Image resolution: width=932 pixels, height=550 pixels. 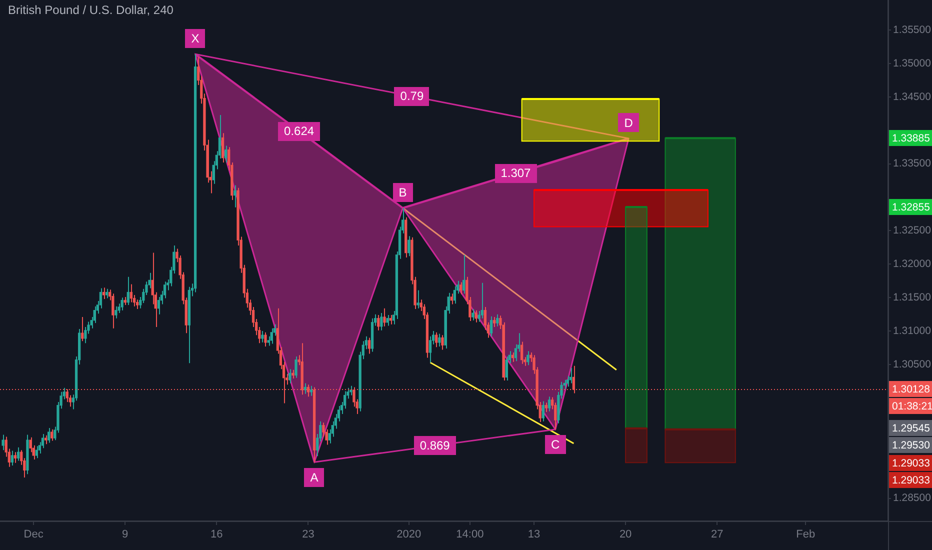 I want to click on data-label: D, so click(x=629, y=123).